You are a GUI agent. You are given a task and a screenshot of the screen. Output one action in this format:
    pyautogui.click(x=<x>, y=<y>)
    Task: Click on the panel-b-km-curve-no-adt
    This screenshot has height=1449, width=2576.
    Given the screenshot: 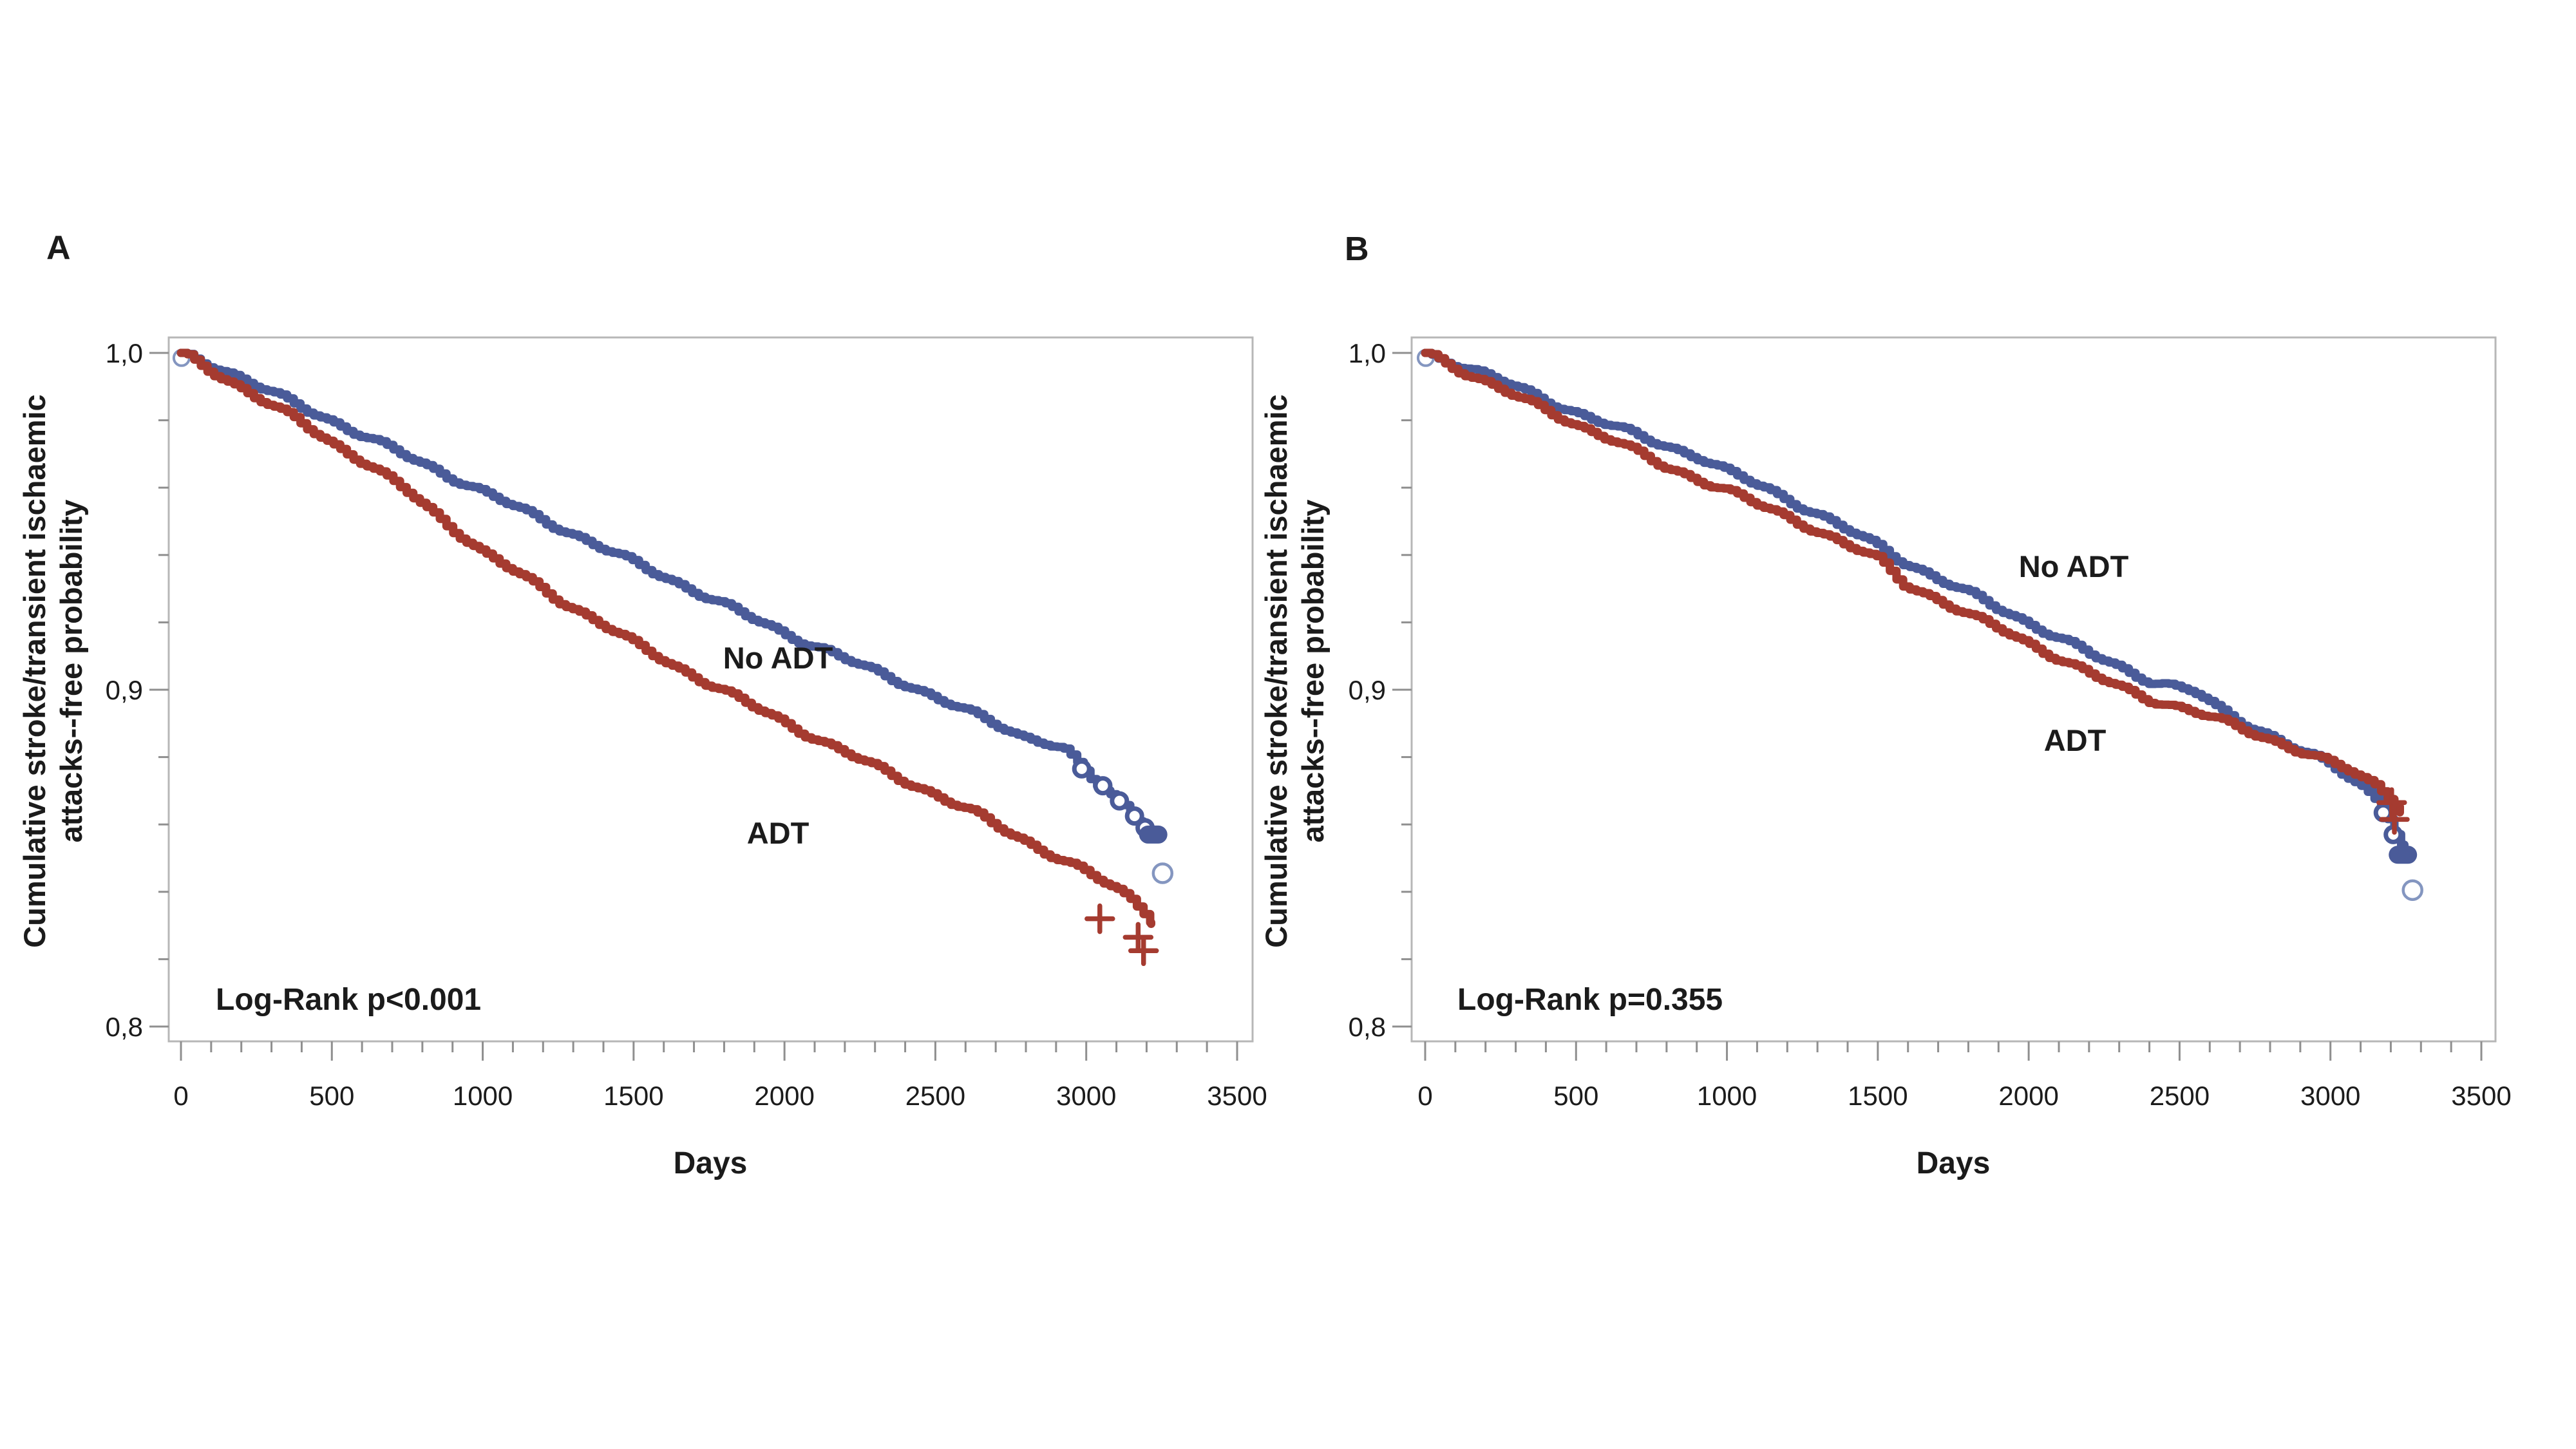 What is the action you would take?
    pyautogui.click(x=1915, y=601)
    